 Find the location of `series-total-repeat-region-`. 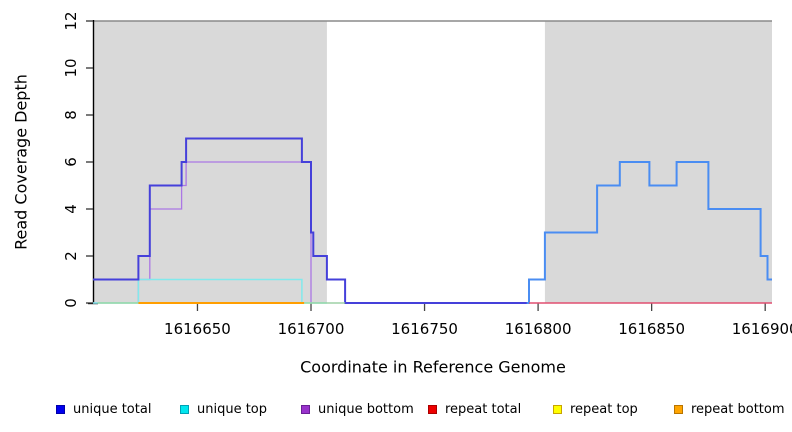

series-total-repeat-region- is located at coordinates (649, 232).